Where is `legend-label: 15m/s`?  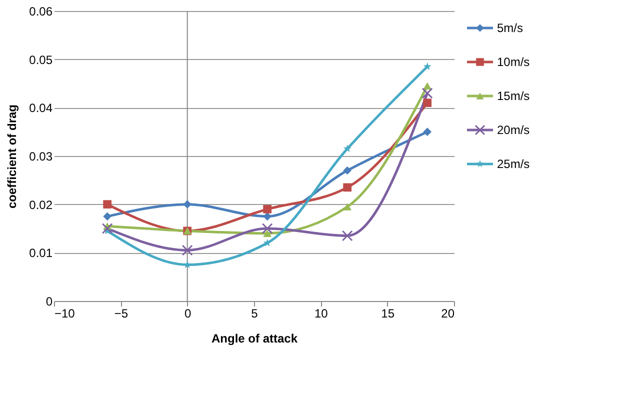 legend-label: 15m/s is located at coordinates (513, 96).